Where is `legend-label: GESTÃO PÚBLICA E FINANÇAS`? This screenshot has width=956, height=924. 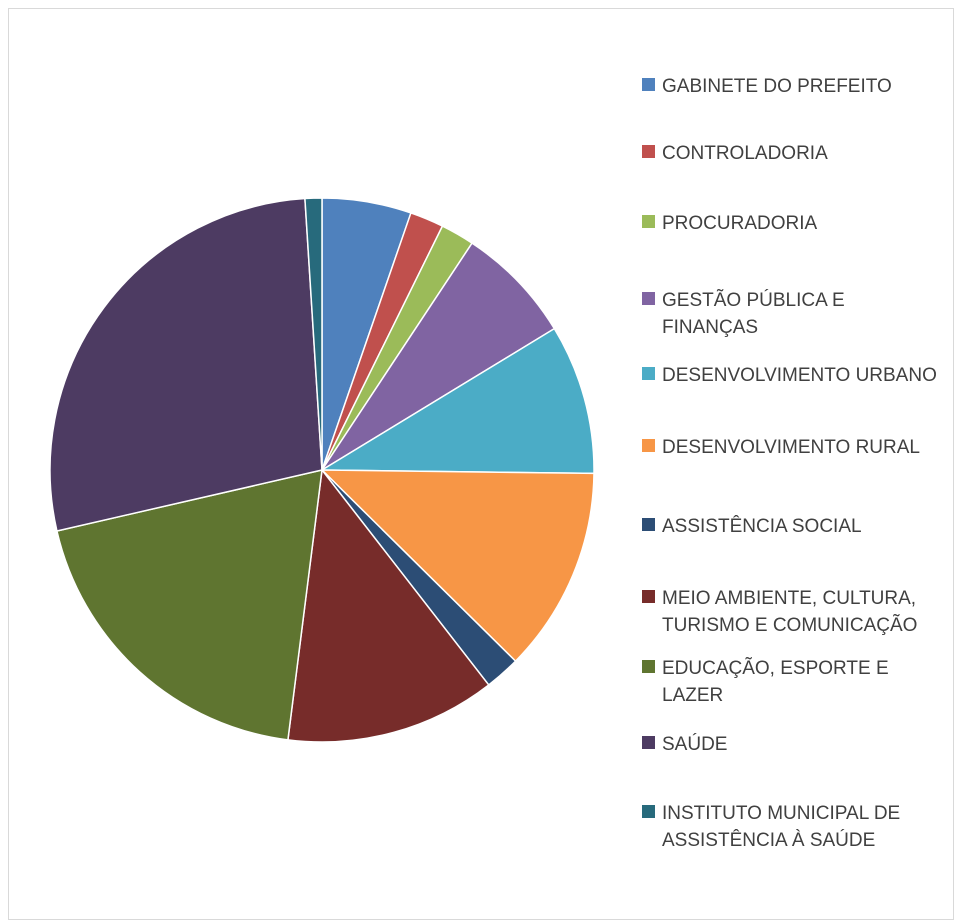
legend-label: GESTÃO PÚBLICA E FINANÇAS is located at coordinates (753, 314).